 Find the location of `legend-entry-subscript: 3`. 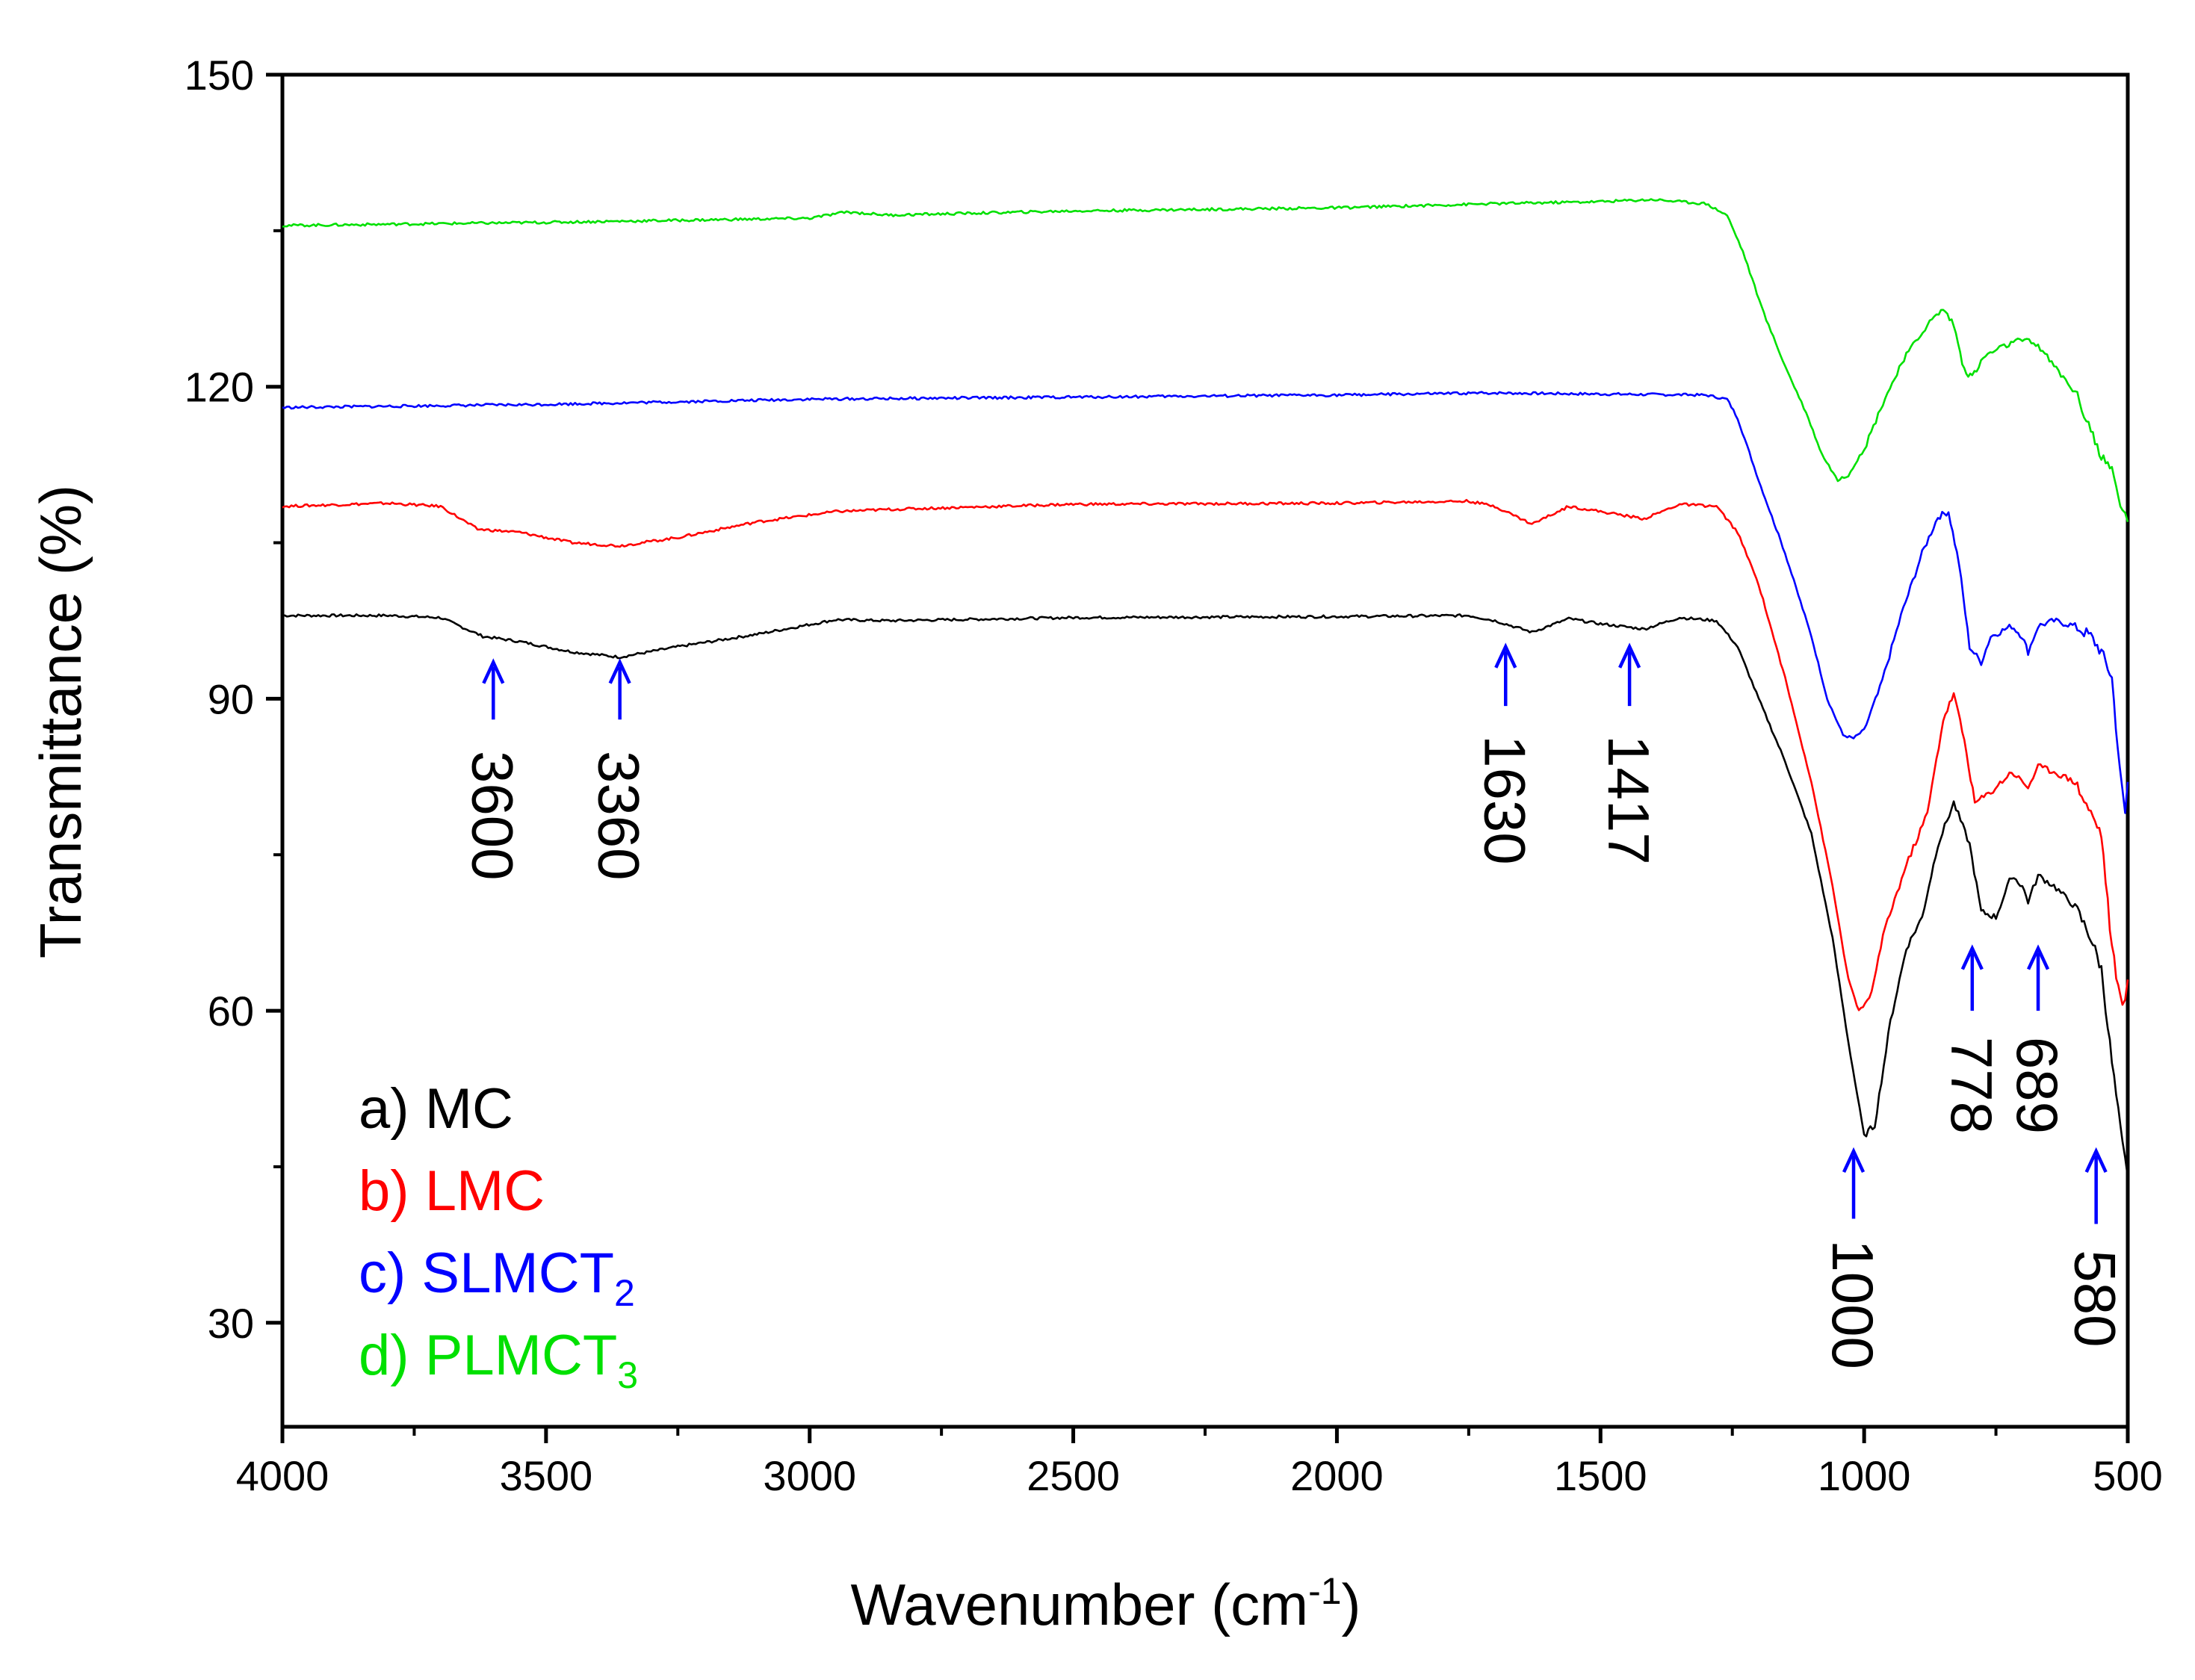

legend-entry-subscript: 3 is located at coordinates (627, 1375).